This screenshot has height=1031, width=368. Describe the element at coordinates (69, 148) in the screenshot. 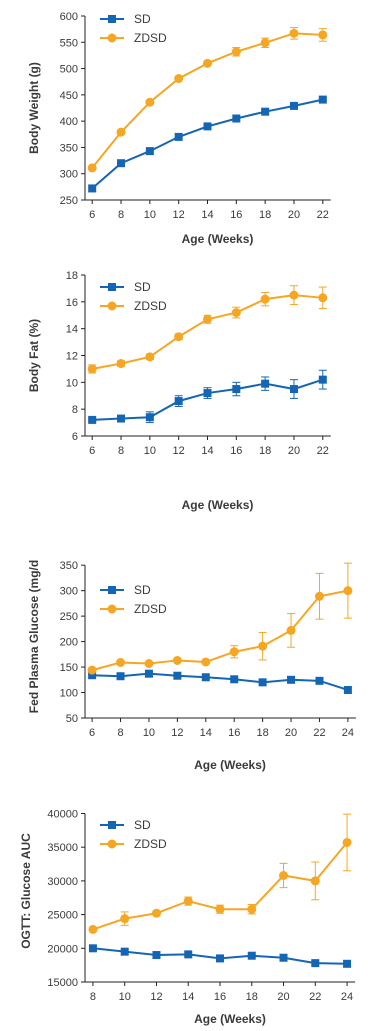

I see `y-tick-label: 350` at that location.